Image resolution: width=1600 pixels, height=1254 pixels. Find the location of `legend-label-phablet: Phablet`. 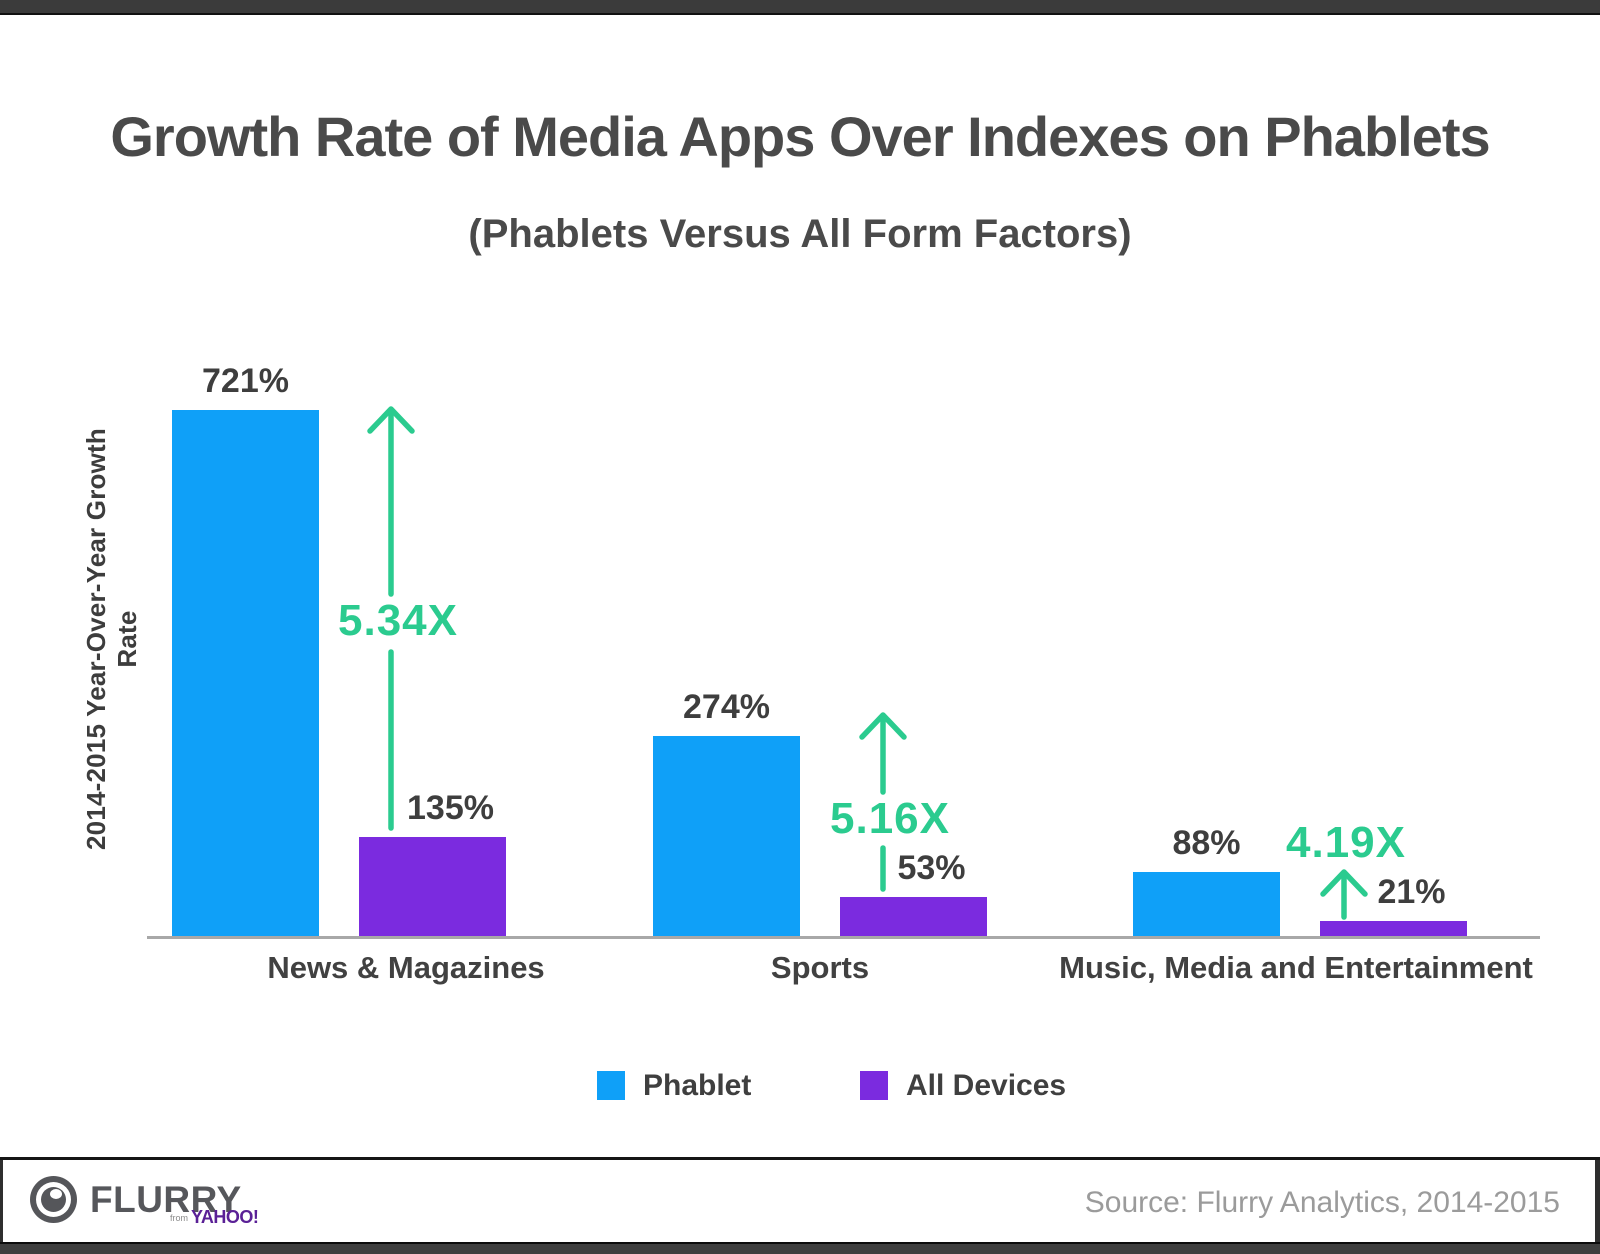

legend-label-phablet: Phablet is located at coordinates (697, 1085).